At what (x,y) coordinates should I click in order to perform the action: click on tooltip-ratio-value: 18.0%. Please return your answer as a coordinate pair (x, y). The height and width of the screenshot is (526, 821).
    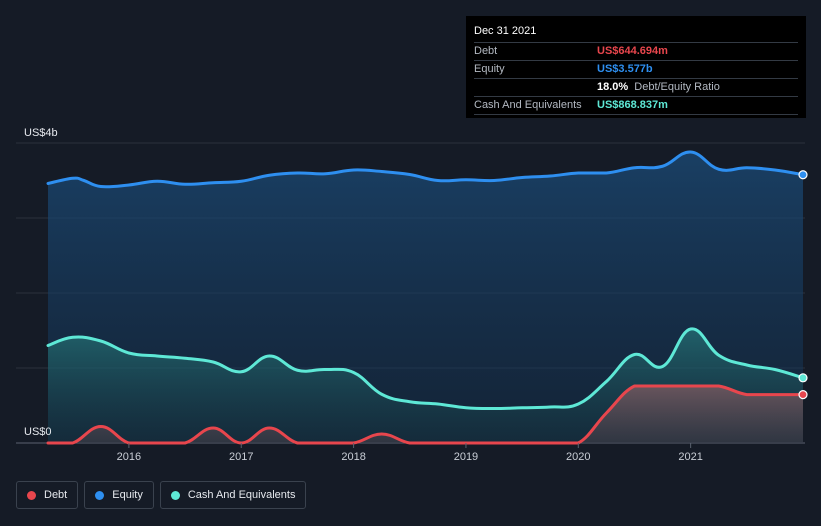
    Looking at the image, I should click on (613, 87).